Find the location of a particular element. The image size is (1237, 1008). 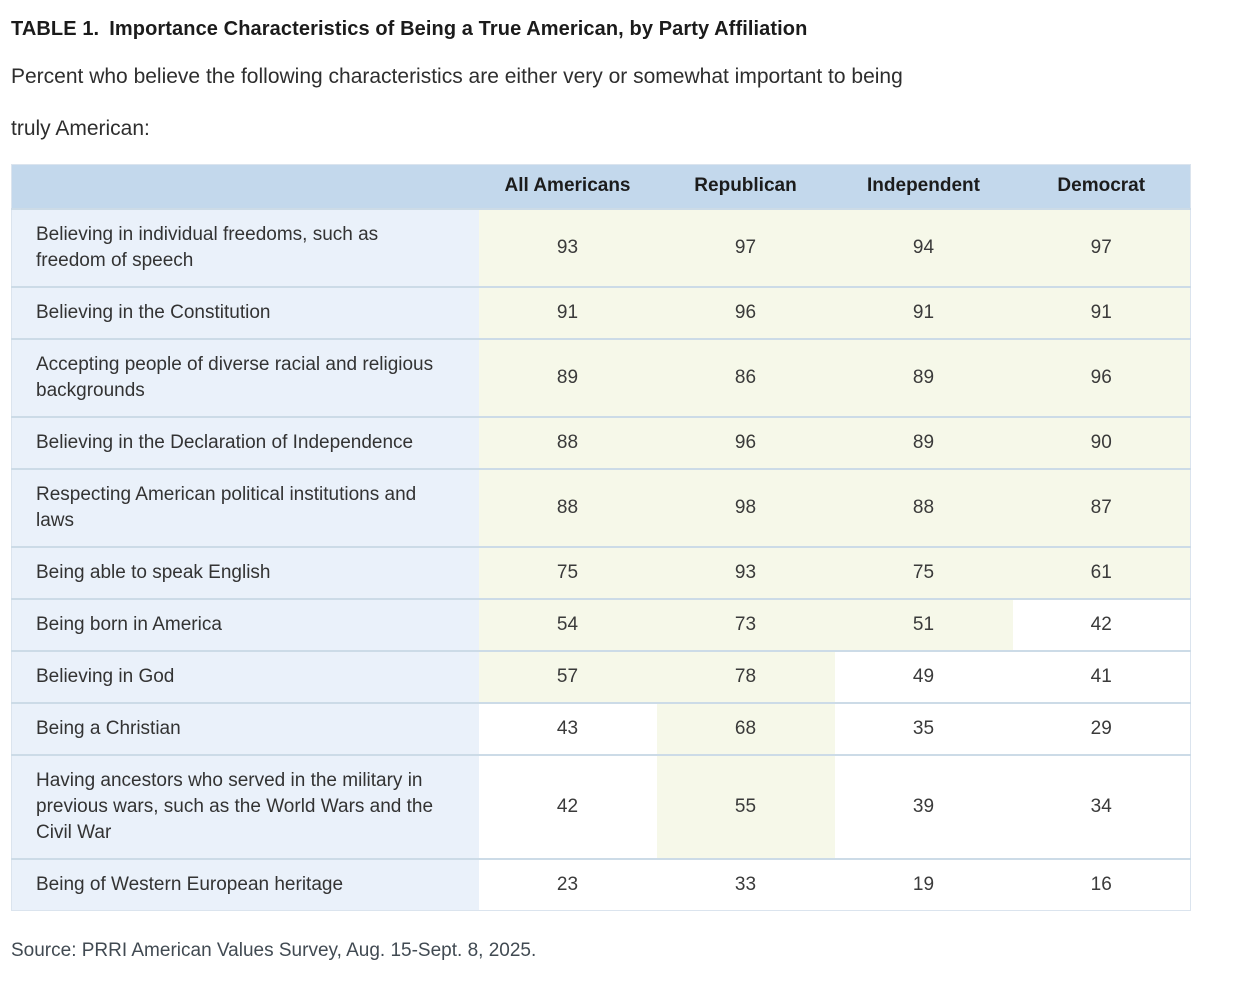

value-cell: 54 is located at coordinates (567, 625).